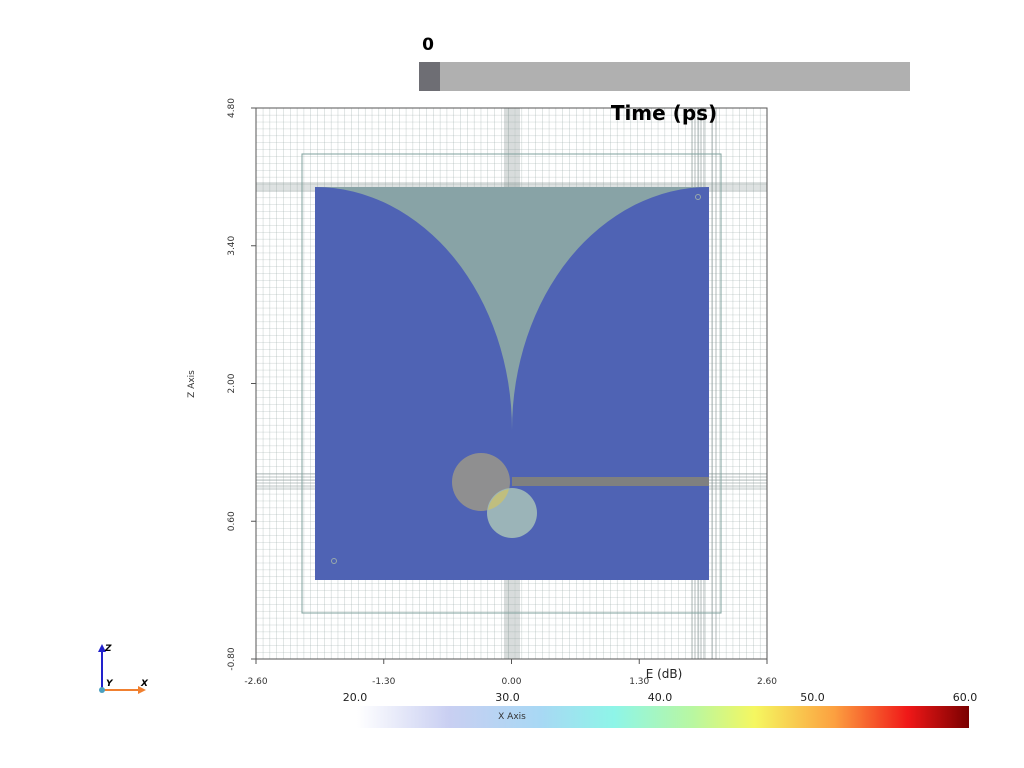 Image resolution: width=1024 pixels, height=768 pixels. Describe the element at coordinates (108, 649) in the screenshot. I see `axis-z: Z` at that location.